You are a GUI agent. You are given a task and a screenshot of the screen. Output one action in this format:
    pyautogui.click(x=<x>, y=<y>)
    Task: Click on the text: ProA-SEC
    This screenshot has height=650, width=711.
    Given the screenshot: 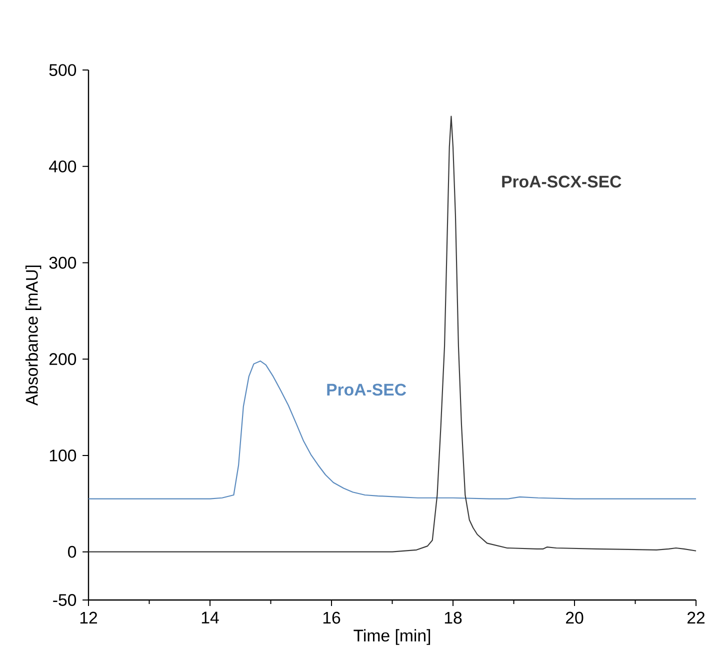 What is the action you would take?
    pyautogui.click(x=366, y=389)
    